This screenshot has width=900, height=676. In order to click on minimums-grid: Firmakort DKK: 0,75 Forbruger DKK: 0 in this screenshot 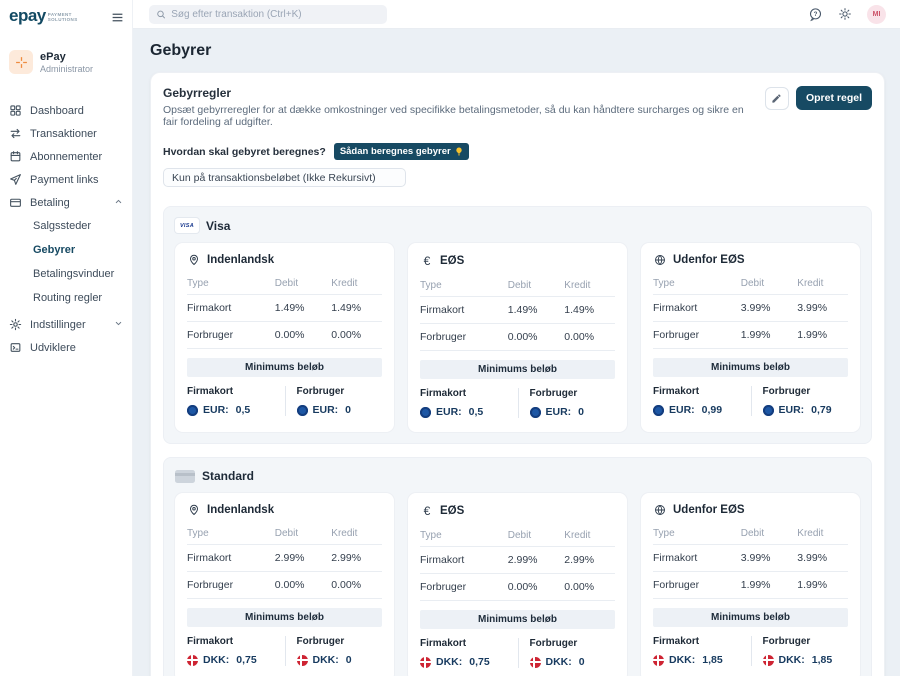, I will do `click(284, 651)`.